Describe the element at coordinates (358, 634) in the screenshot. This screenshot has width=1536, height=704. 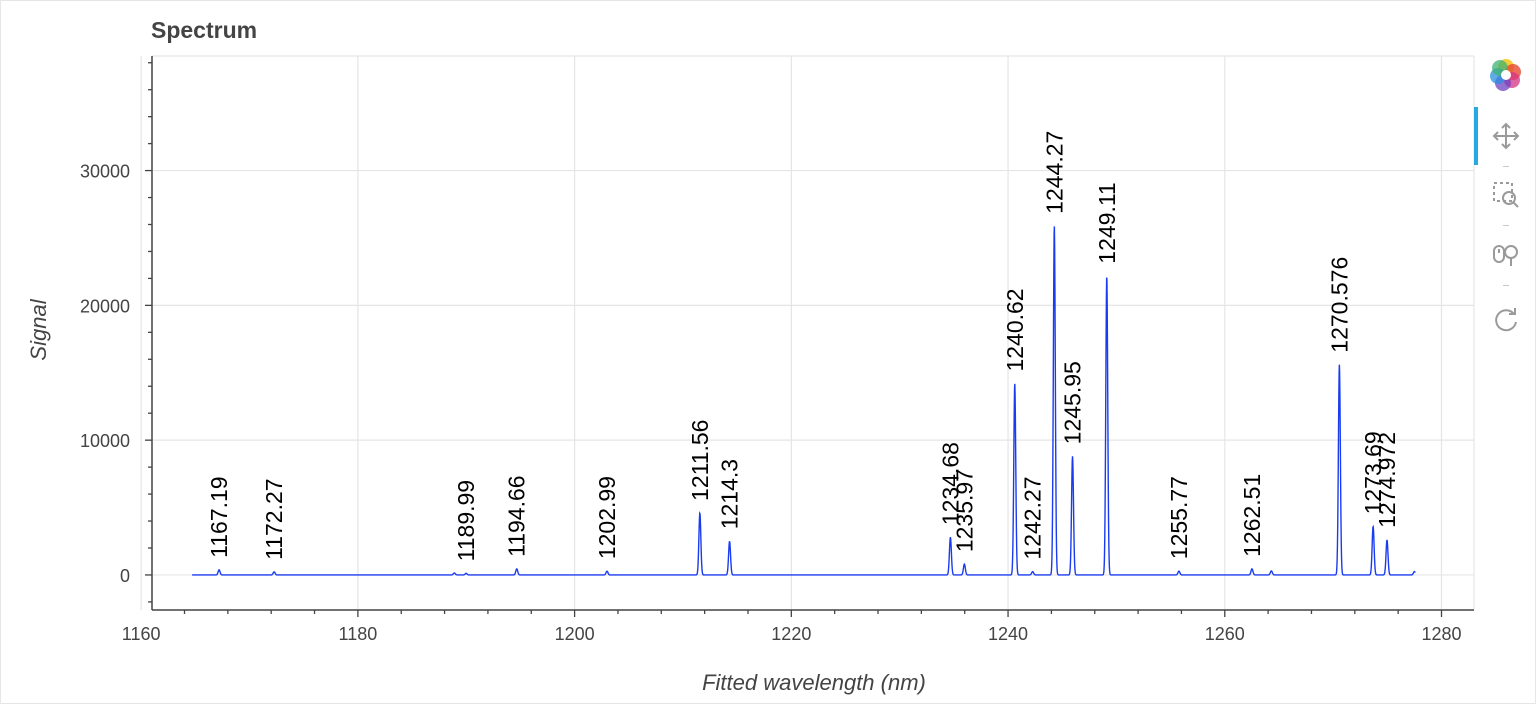
I see `x-tick-label: 1180` at that location.